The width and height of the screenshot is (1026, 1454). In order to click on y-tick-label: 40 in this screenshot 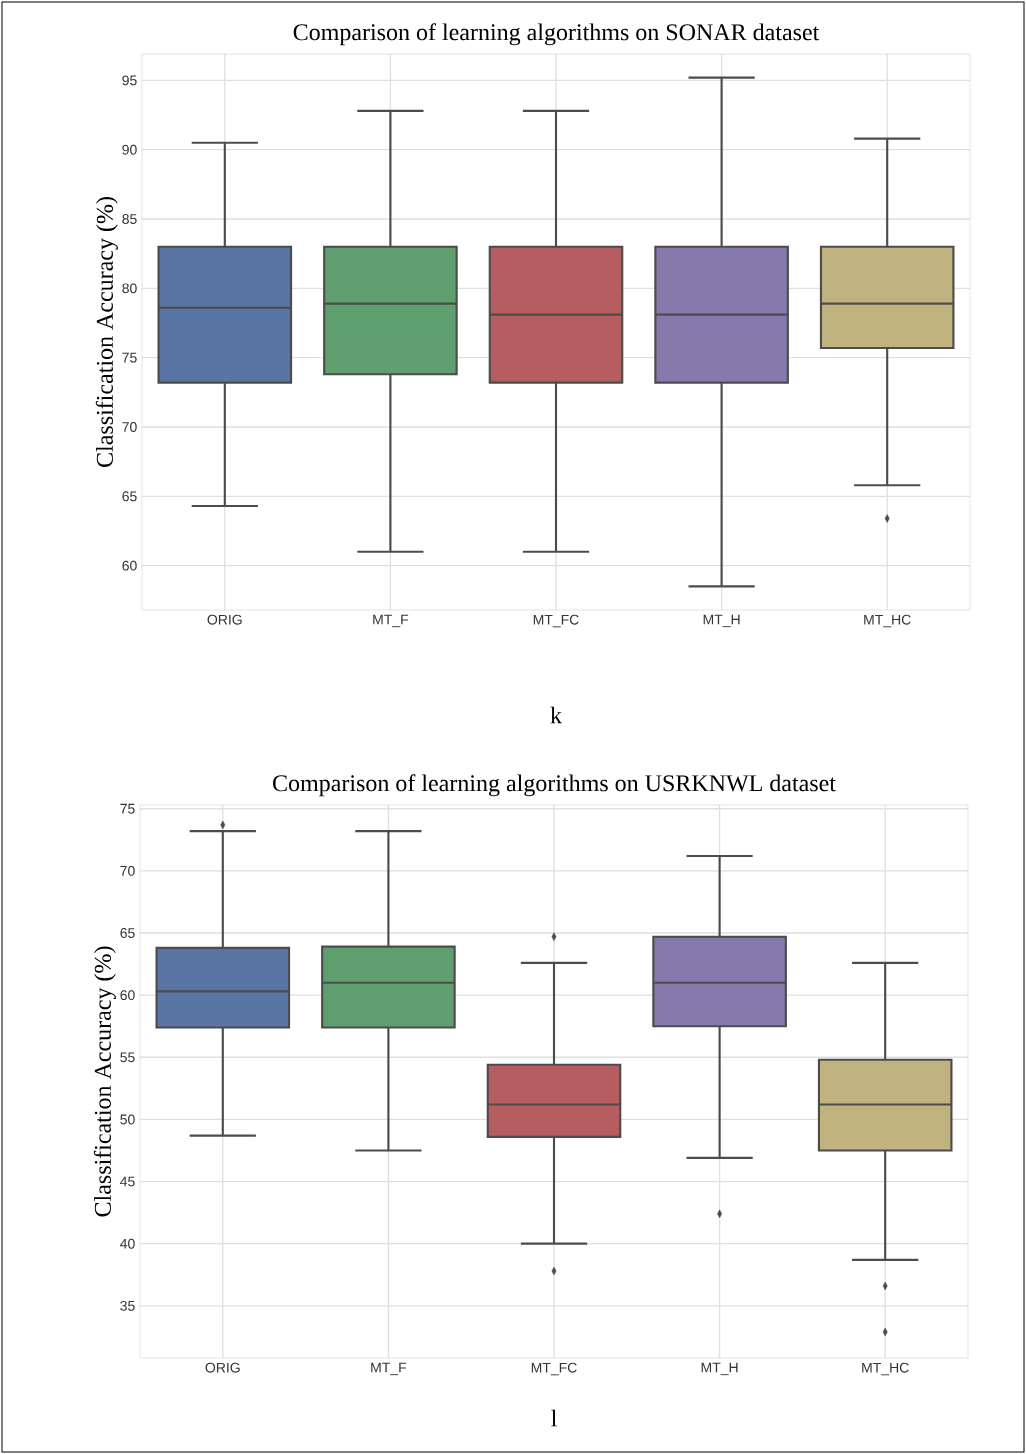, I will do `click(127, 1243)`.